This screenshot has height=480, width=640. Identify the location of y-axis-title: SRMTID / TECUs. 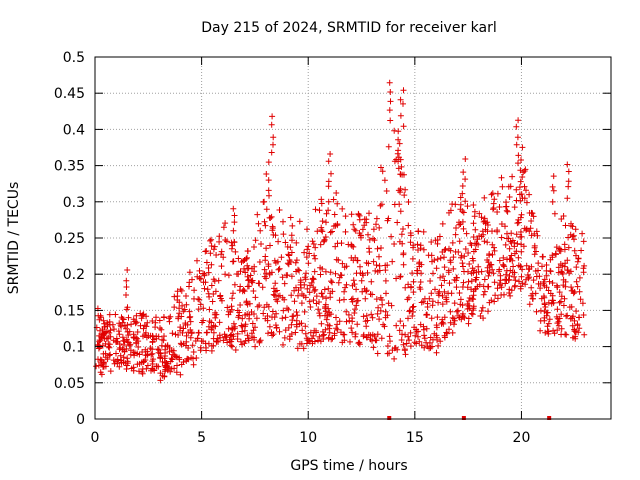
(14, 238).